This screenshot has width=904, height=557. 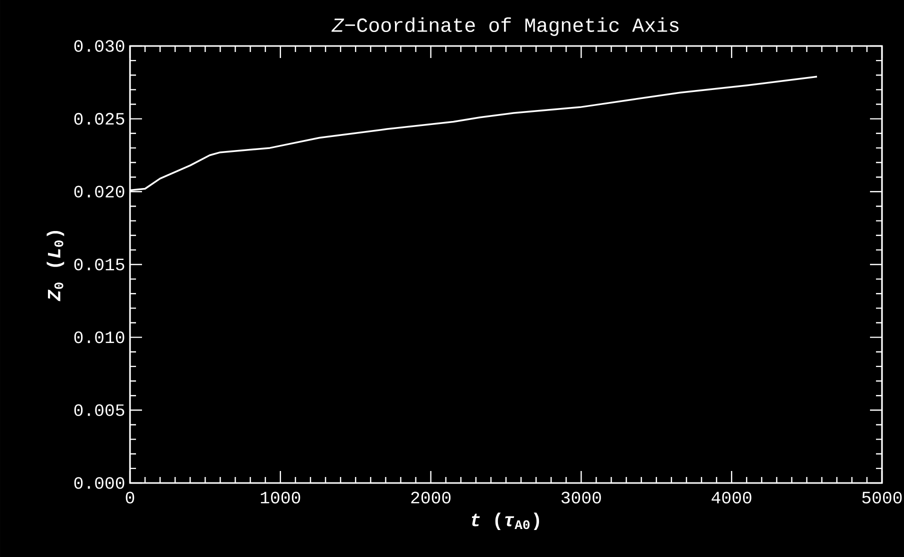 I want to click on y-tick-label: 0.020, so click(x=99, y=192).